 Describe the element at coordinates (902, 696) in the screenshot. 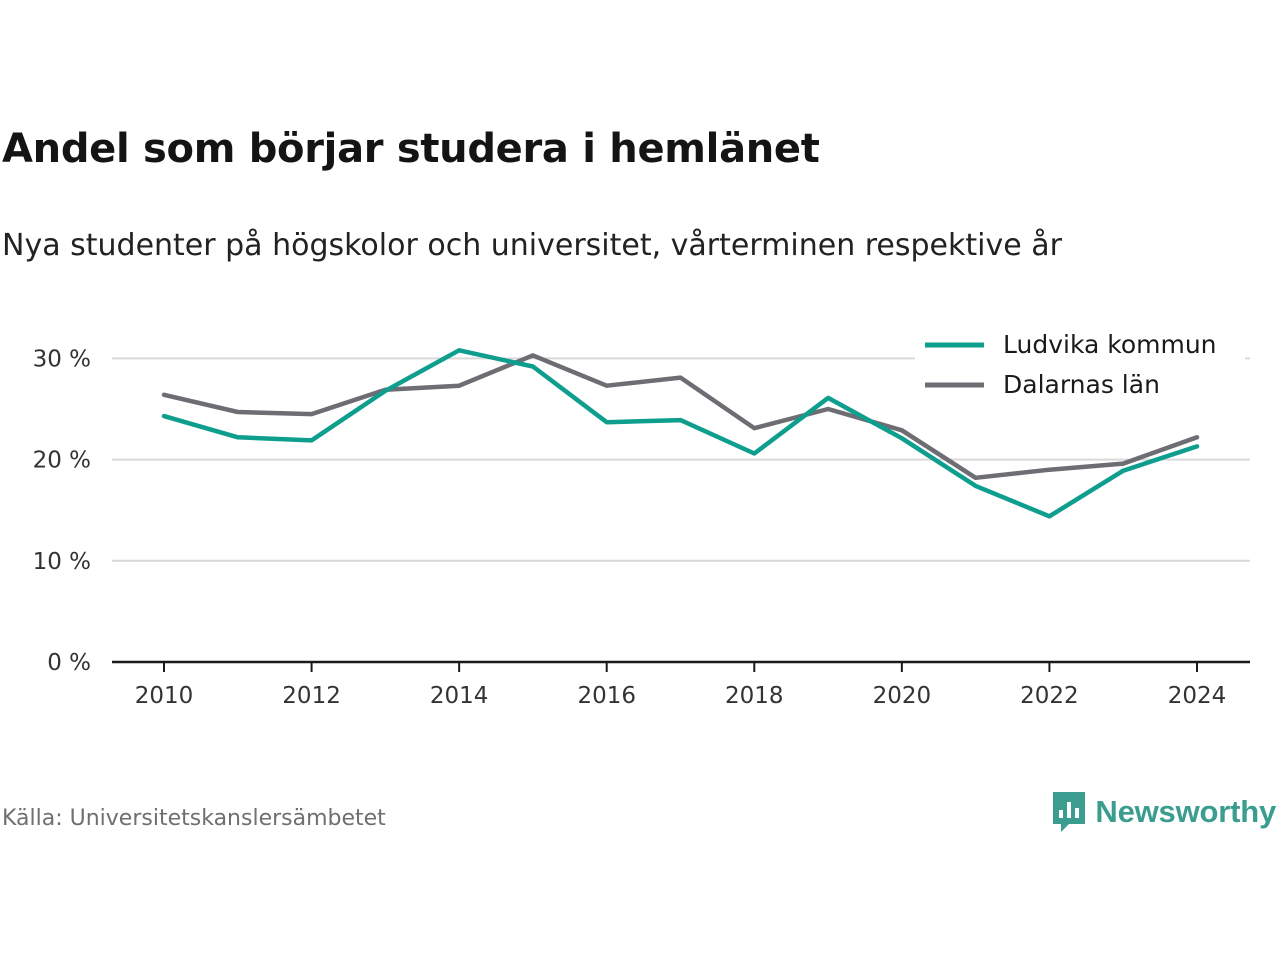

I see `x-tick-label: 2020` at that location.